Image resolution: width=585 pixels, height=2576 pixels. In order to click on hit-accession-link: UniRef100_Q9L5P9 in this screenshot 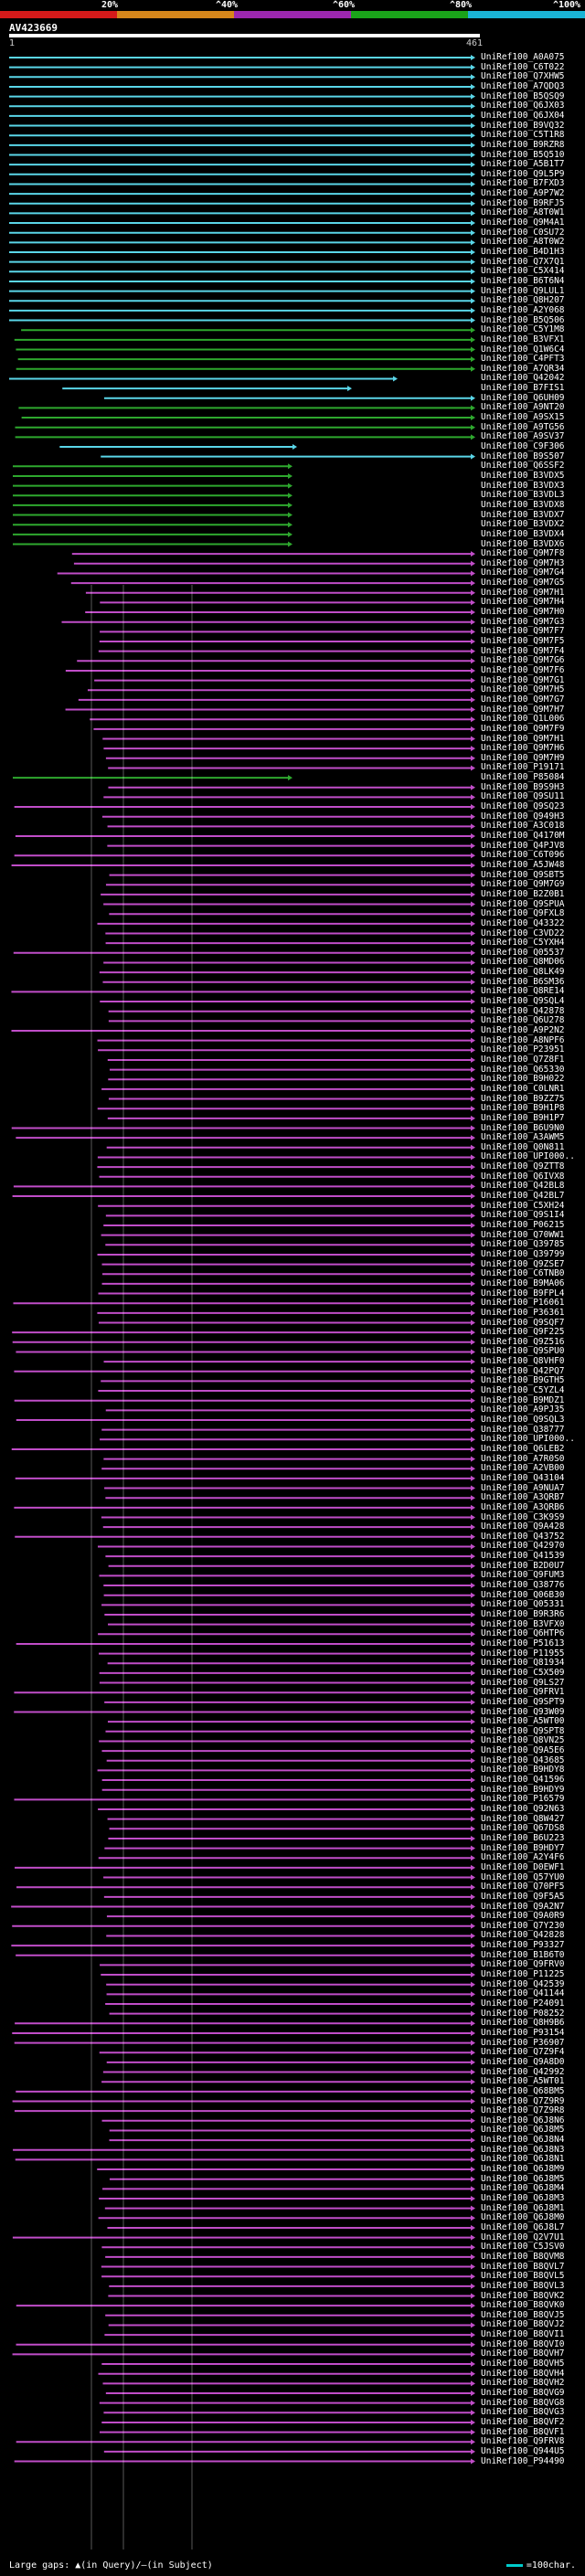, I will do `click(523, 173)`.